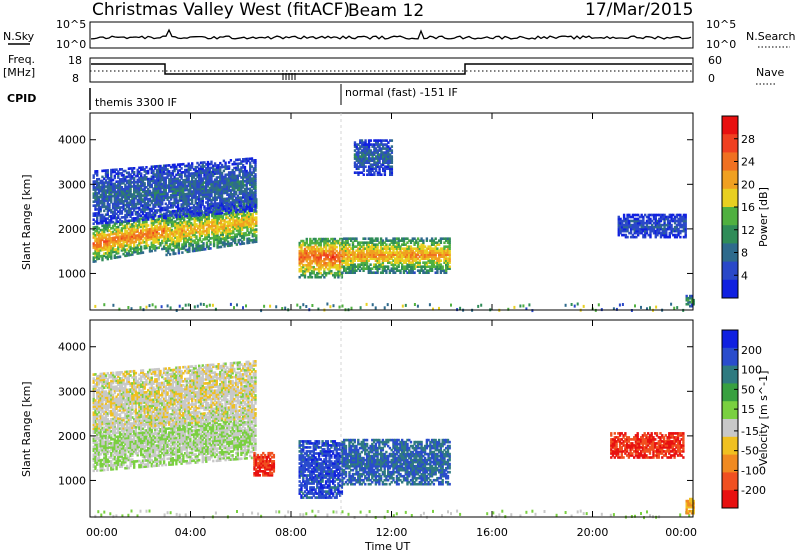  Describe the element at coordinates (711, 78) in the screenshot. I see `nave-tick-bottom: 0` at that location.